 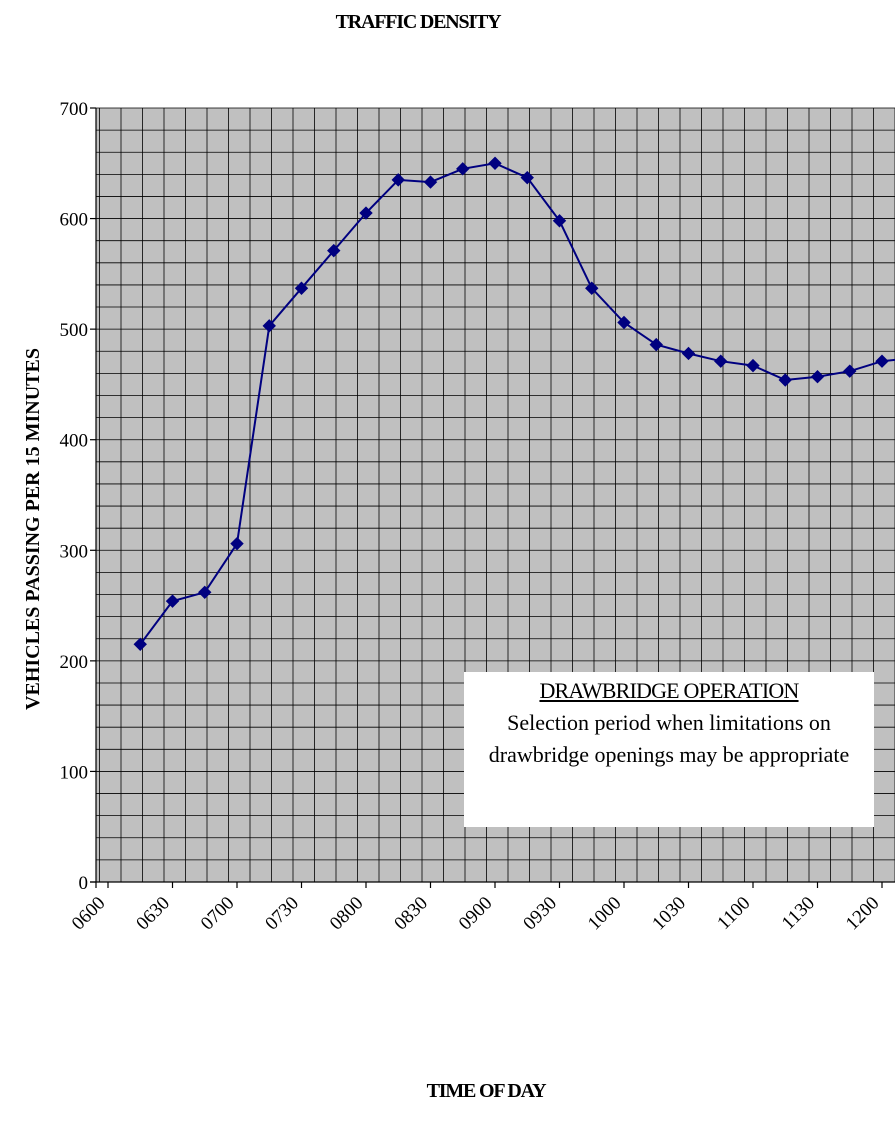 I want to click on x-tick-label: 0900, so click(x=476, y=914).